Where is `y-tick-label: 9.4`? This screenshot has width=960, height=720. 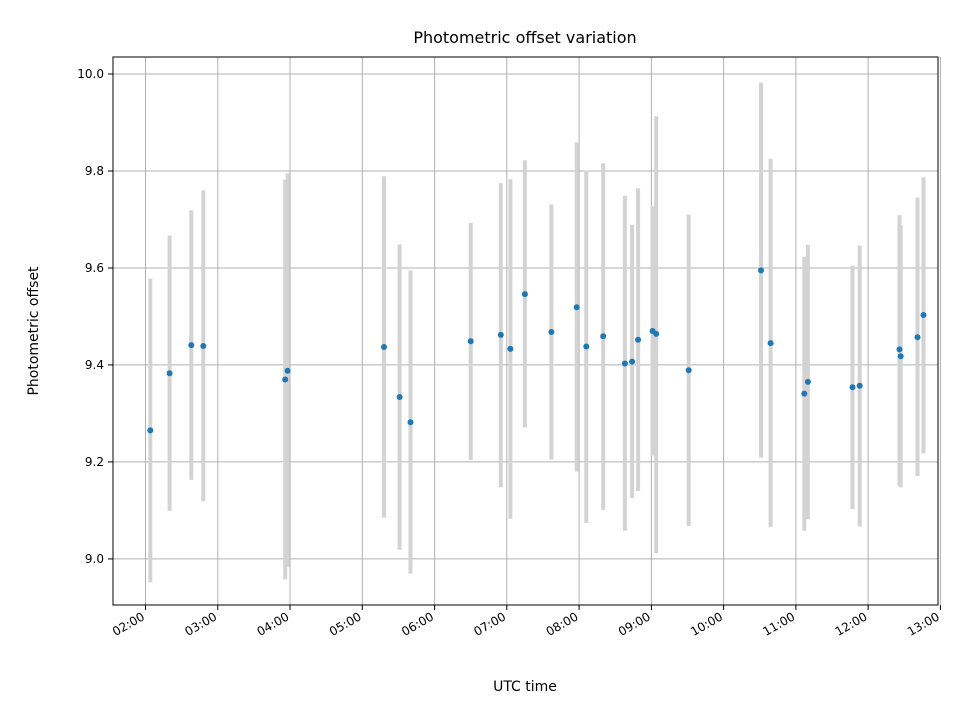
y-tick-label: 9.4 is located at coordinates (94, 365).